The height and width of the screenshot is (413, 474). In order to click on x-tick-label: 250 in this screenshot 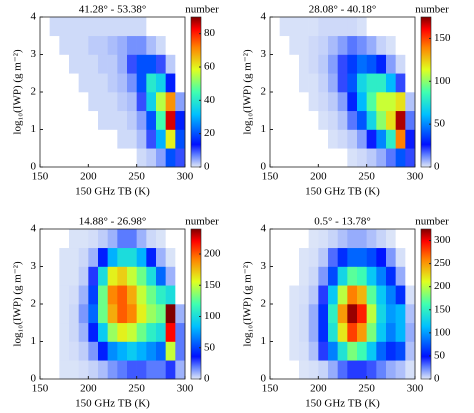, I will do `click(136, 389)`.